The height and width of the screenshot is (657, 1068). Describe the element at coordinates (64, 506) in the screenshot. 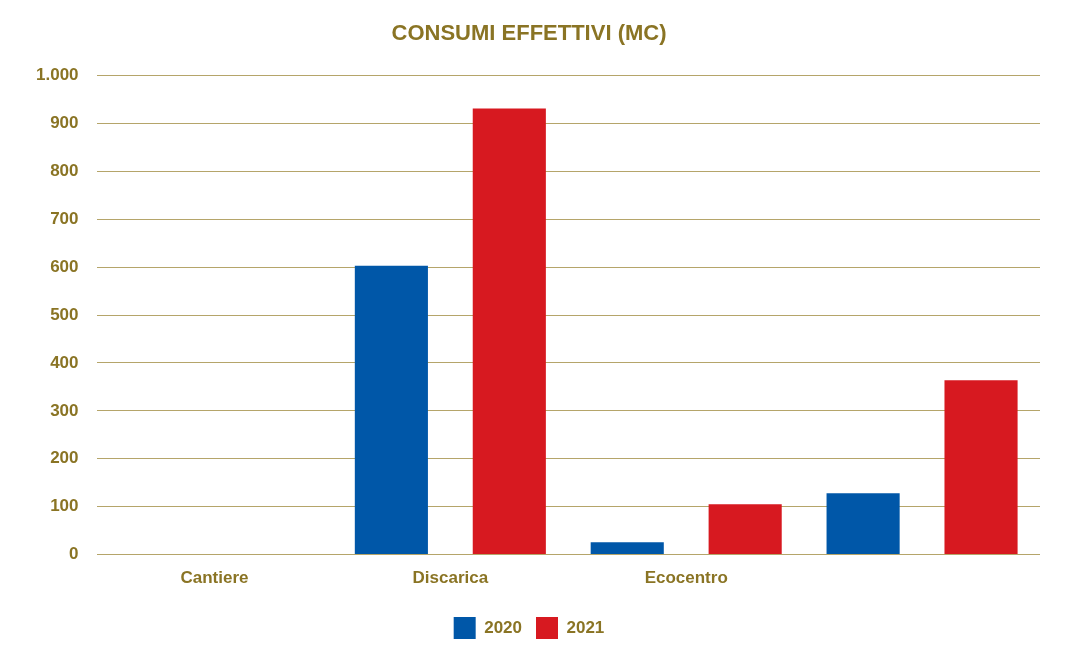

I see `y-tick-label: 100` at that location.